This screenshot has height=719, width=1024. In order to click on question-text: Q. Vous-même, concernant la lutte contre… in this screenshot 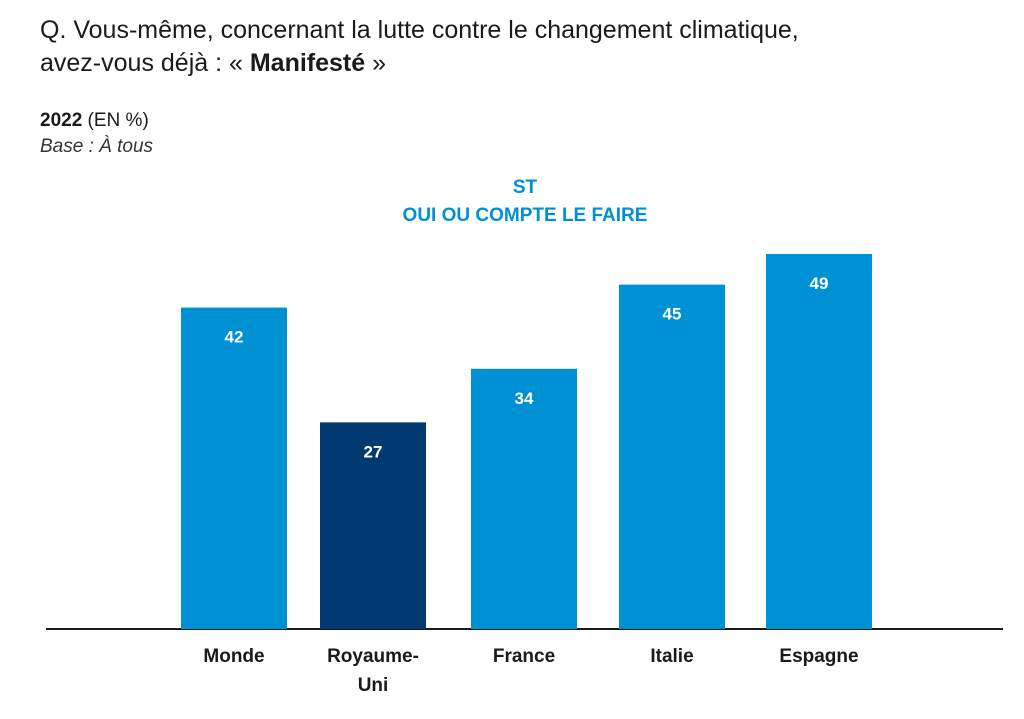, I will do `click(419, 47)`.